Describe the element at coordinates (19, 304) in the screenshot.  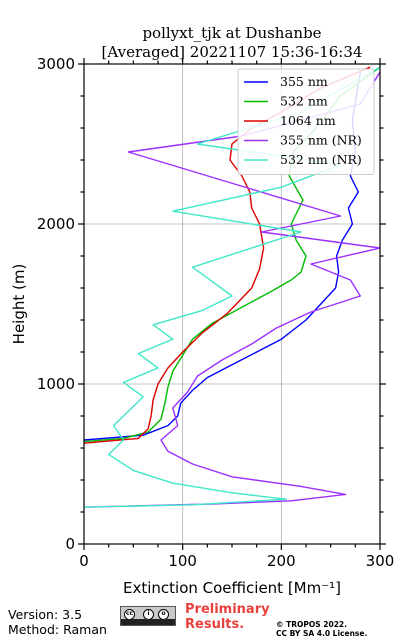
I see `y-axis-label: Height (m)` at that location.